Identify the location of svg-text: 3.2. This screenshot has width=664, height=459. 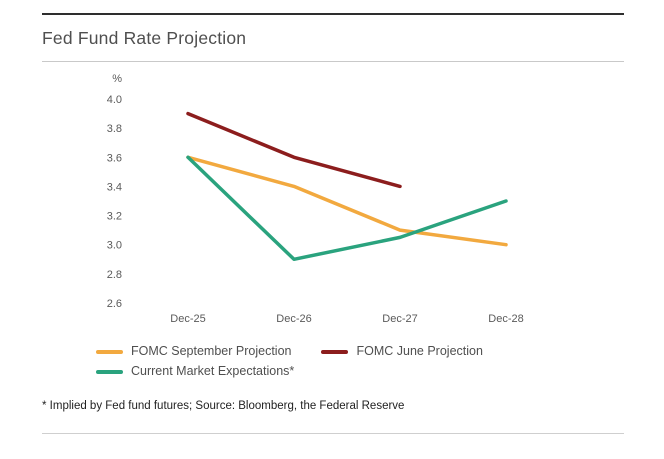
(114, 217).